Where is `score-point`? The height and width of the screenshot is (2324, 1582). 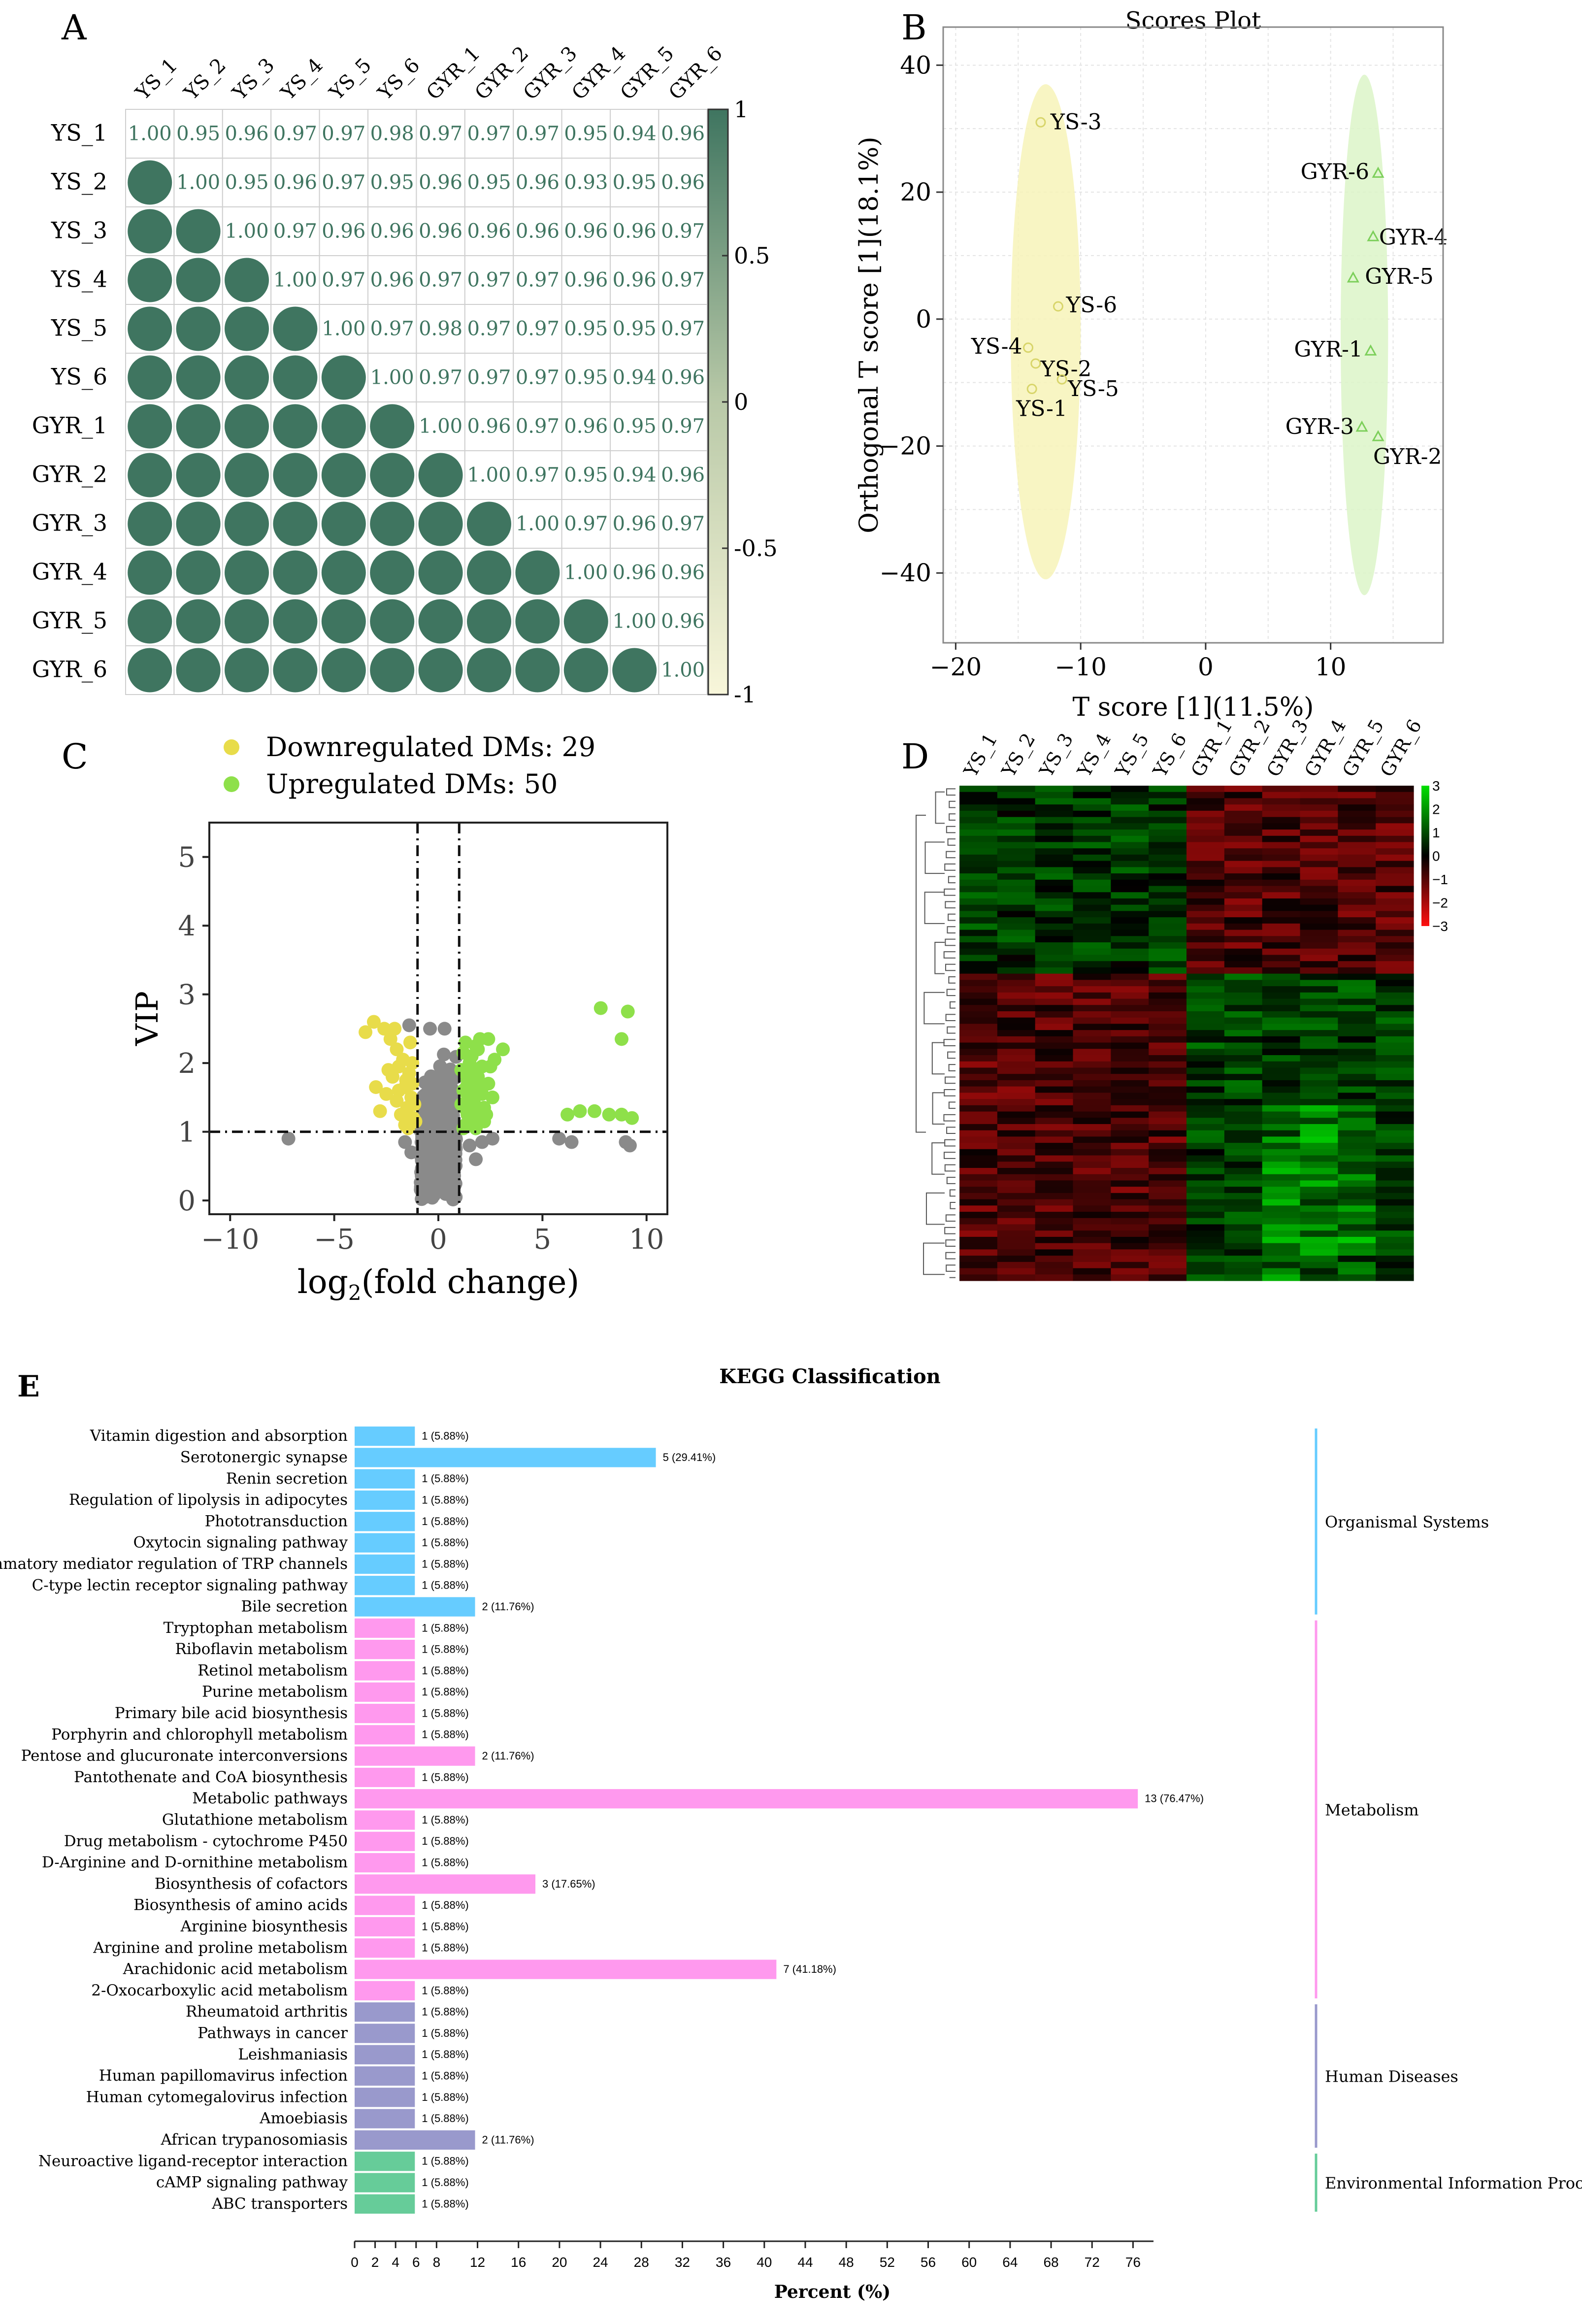 score-point is located at coordinates (1040, 122).